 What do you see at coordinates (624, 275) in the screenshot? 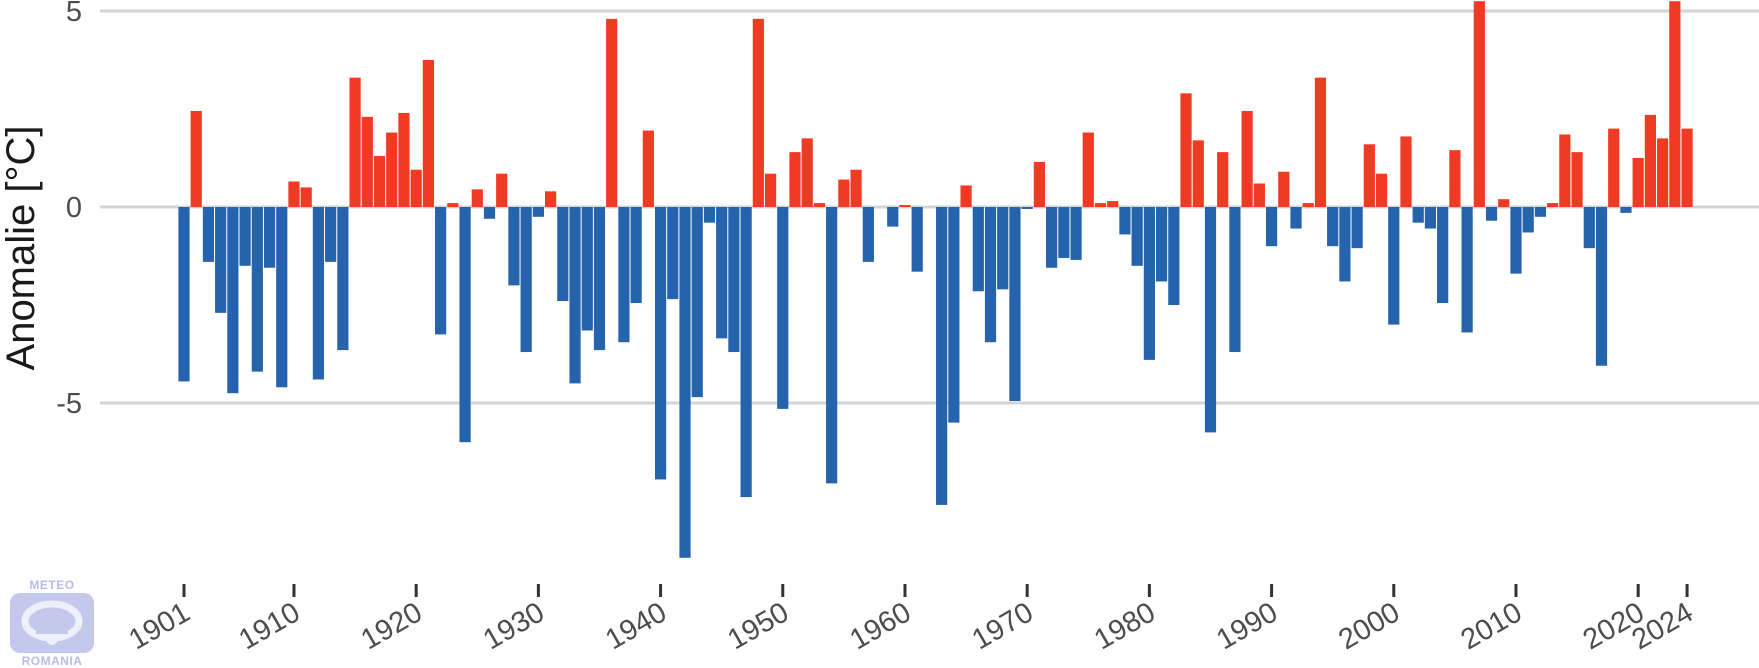
I see `bar-1937` at bounding box center [624, 275].